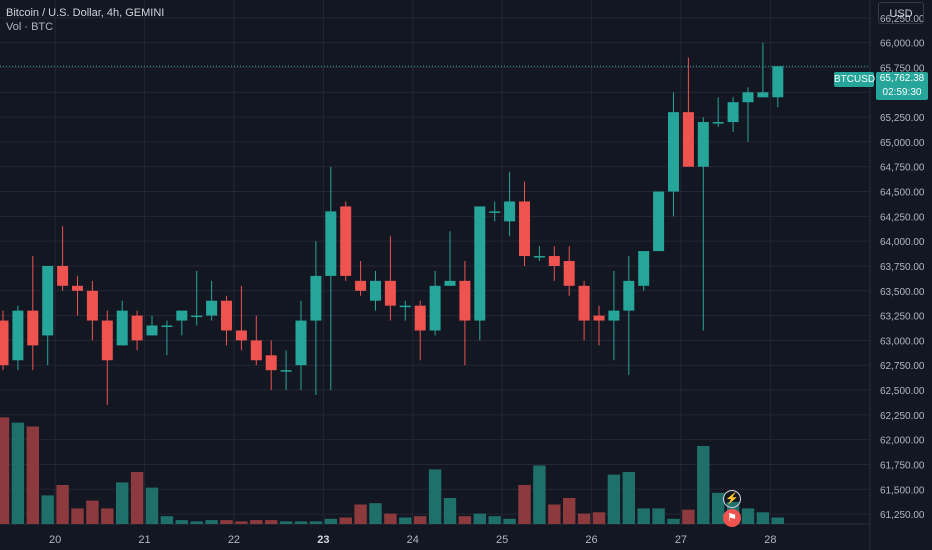 The height and width of the screenshot is (550, 932). I want to click on y-tick-label: 66,000.00, so click(902, 44).